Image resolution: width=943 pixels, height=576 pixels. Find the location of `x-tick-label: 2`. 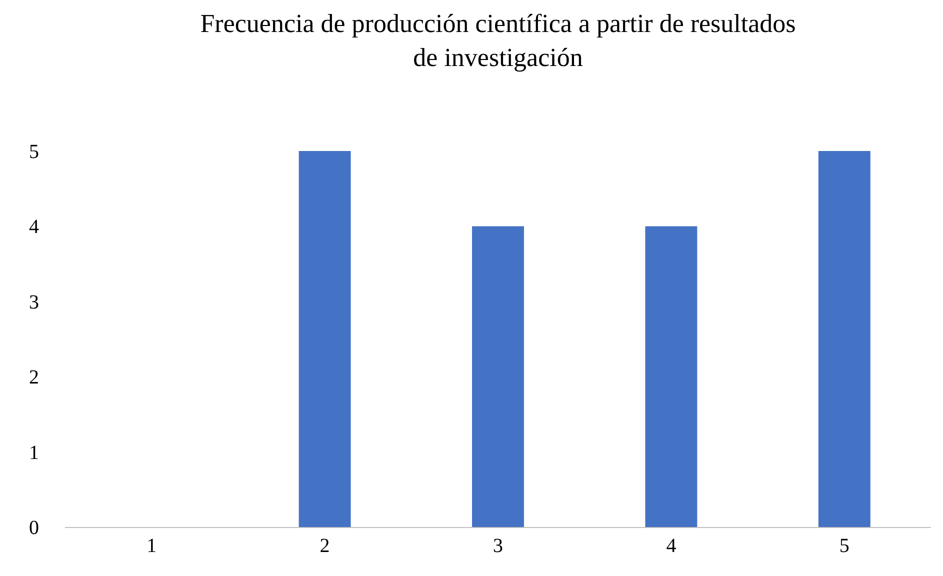

x-tick-label: 2 is located at coordinates (325, 546).